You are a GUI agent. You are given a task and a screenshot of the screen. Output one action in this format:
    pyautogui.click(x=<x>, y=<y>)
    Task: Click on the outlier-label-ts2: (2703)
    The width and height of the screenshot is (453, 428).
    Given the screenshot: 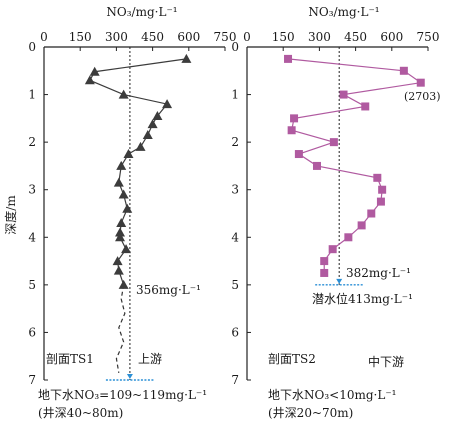 What is the action you would take?
    pyautogui.click(x=422, y=96)
    